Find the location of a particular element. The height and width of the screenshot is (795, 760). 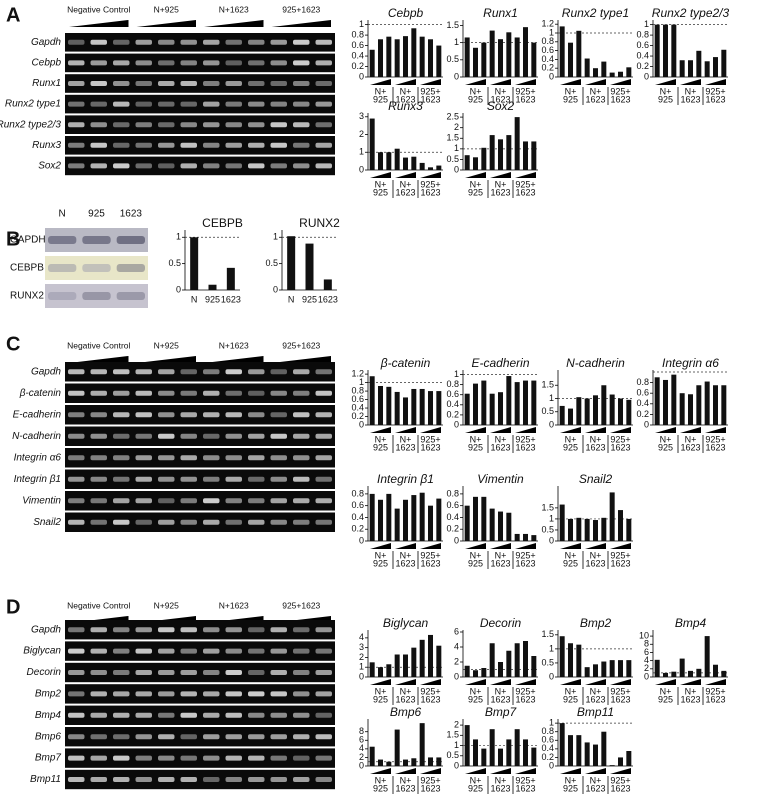

chart-title: β-catenin is located at coordinates (405, 363).